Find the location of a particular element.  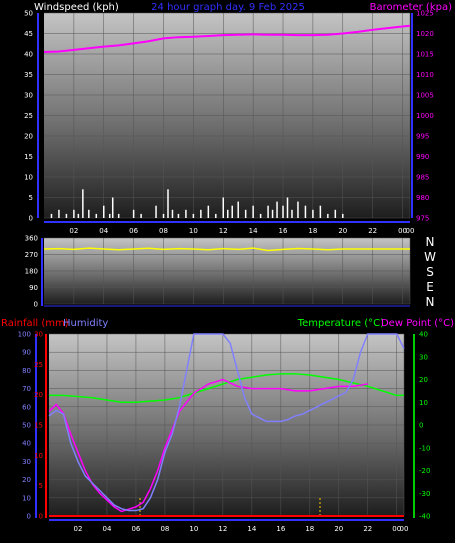

humidity-ticks: 0 10 20 30 40 50 60 70 80 90 100 is located at coordinates (24, 426).